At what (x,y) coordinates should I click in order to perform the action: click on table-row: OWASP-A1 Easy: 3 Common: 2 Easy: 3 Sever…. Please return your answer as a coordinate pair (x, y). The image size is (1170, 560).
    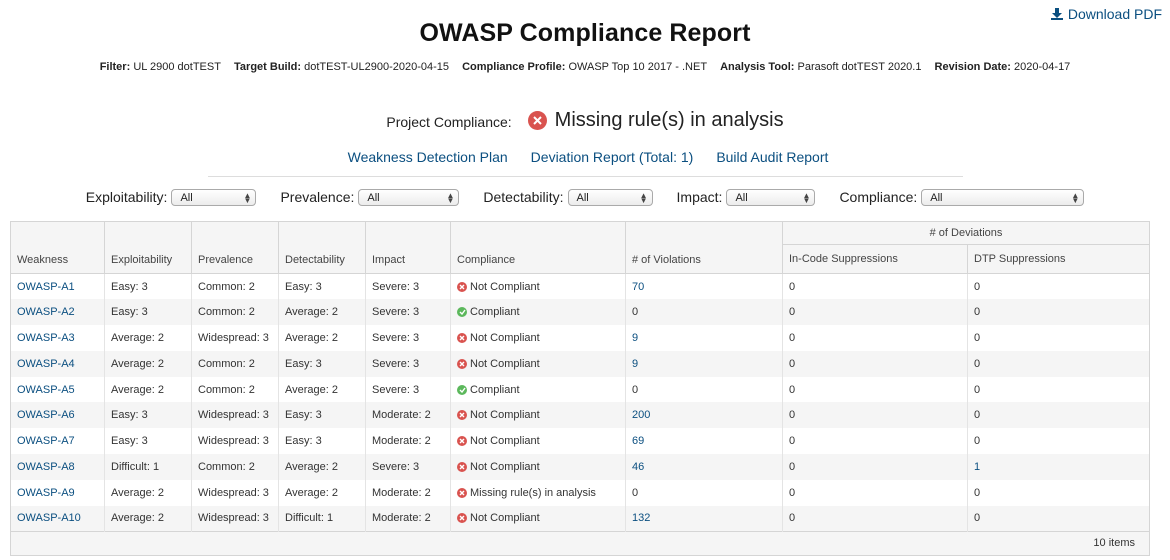
    Looking at the image, I should click on (580, 286).